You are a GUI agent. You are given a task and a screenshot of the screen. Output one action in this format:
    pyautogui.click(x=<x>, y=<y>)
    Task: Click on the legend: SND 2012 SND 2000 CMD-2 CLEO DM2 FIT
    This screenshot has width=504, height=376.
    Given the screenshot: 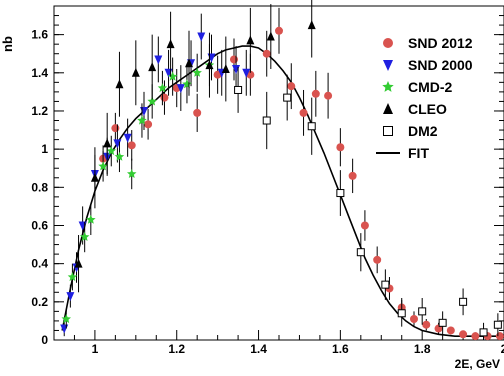 What is the action you would take?
    pyautogui.click(x=424, y=98)
    